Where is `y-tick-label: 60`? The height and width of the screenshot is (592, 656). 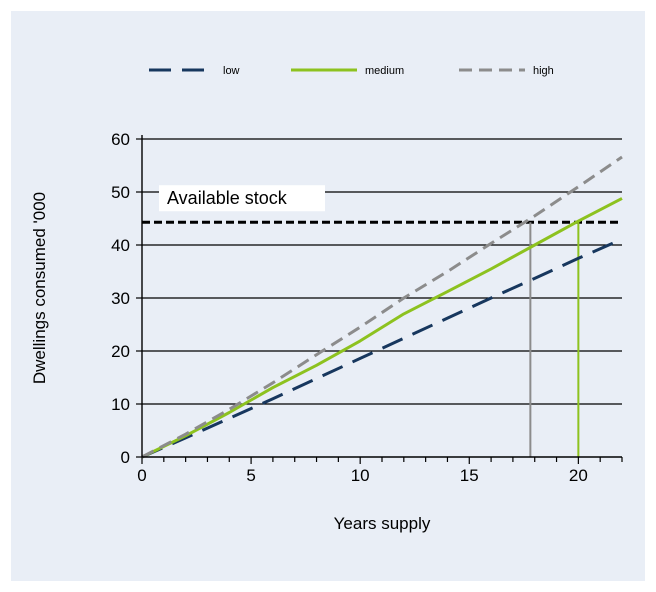
y-tick-label: 60 is located at coordinates (120, 139).